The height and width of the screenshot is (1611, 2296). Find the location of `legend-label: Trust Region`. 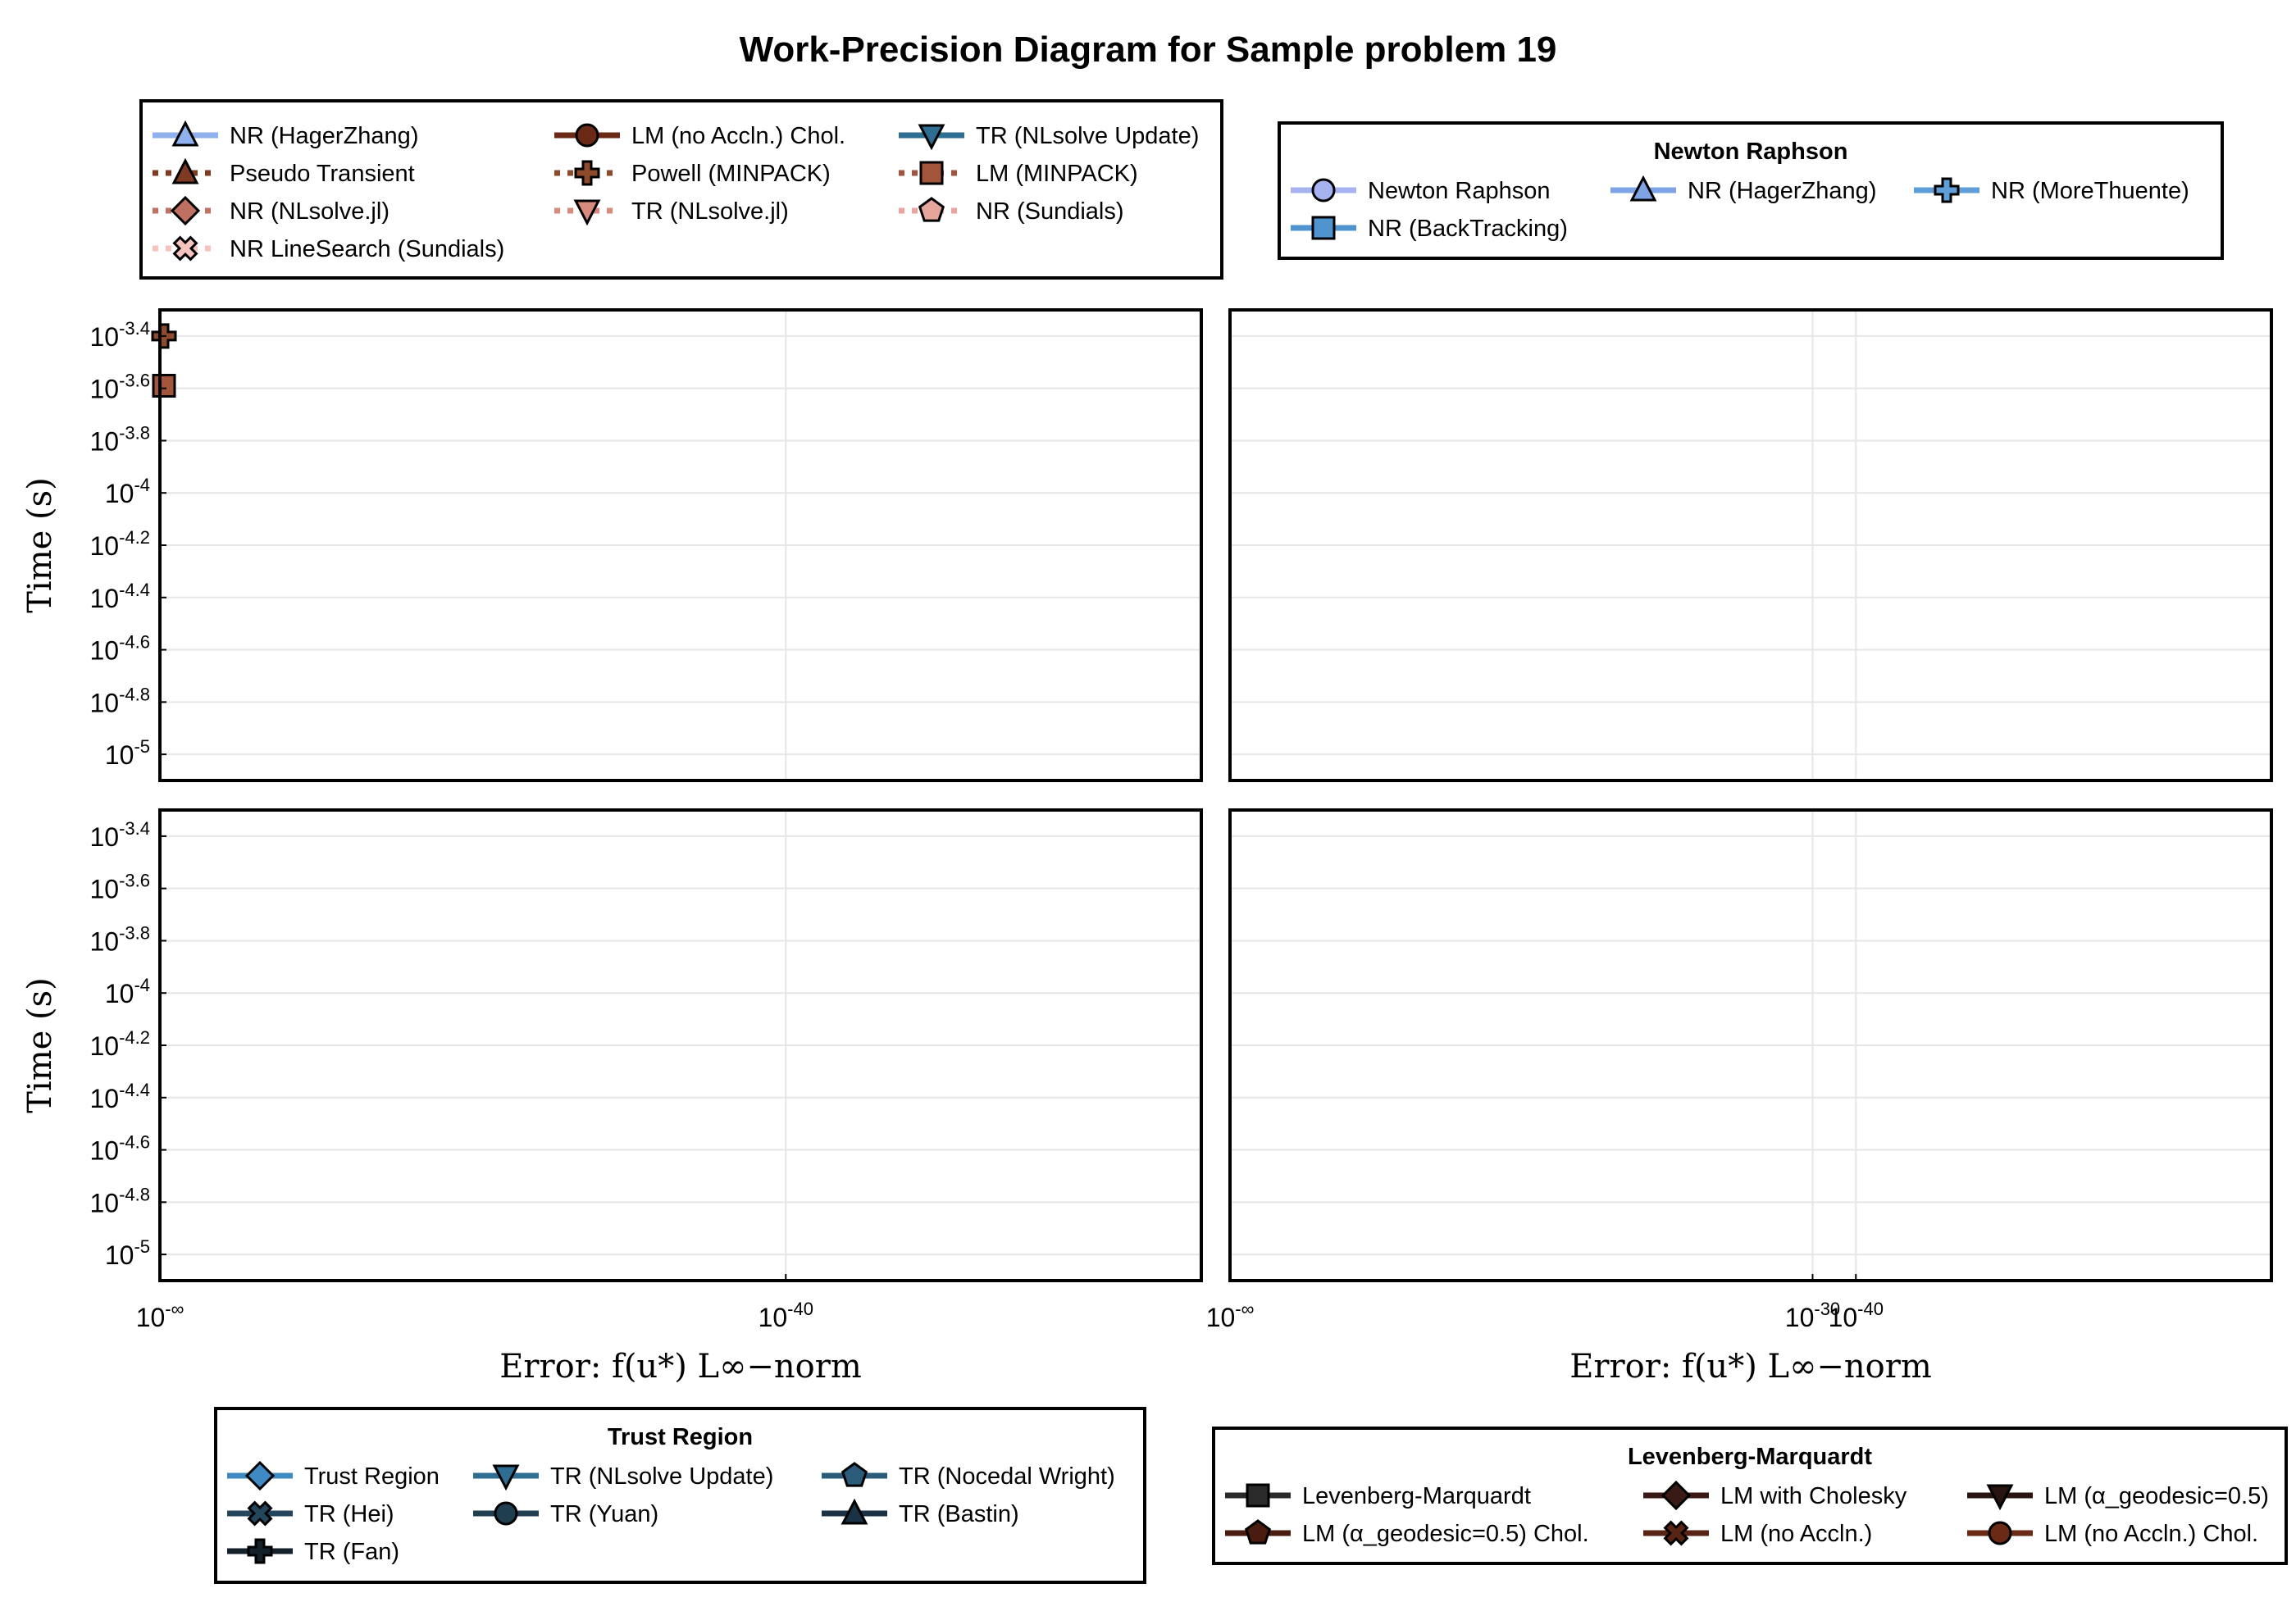

legend-label: Trust Region is located at coordinates (372, 1477).